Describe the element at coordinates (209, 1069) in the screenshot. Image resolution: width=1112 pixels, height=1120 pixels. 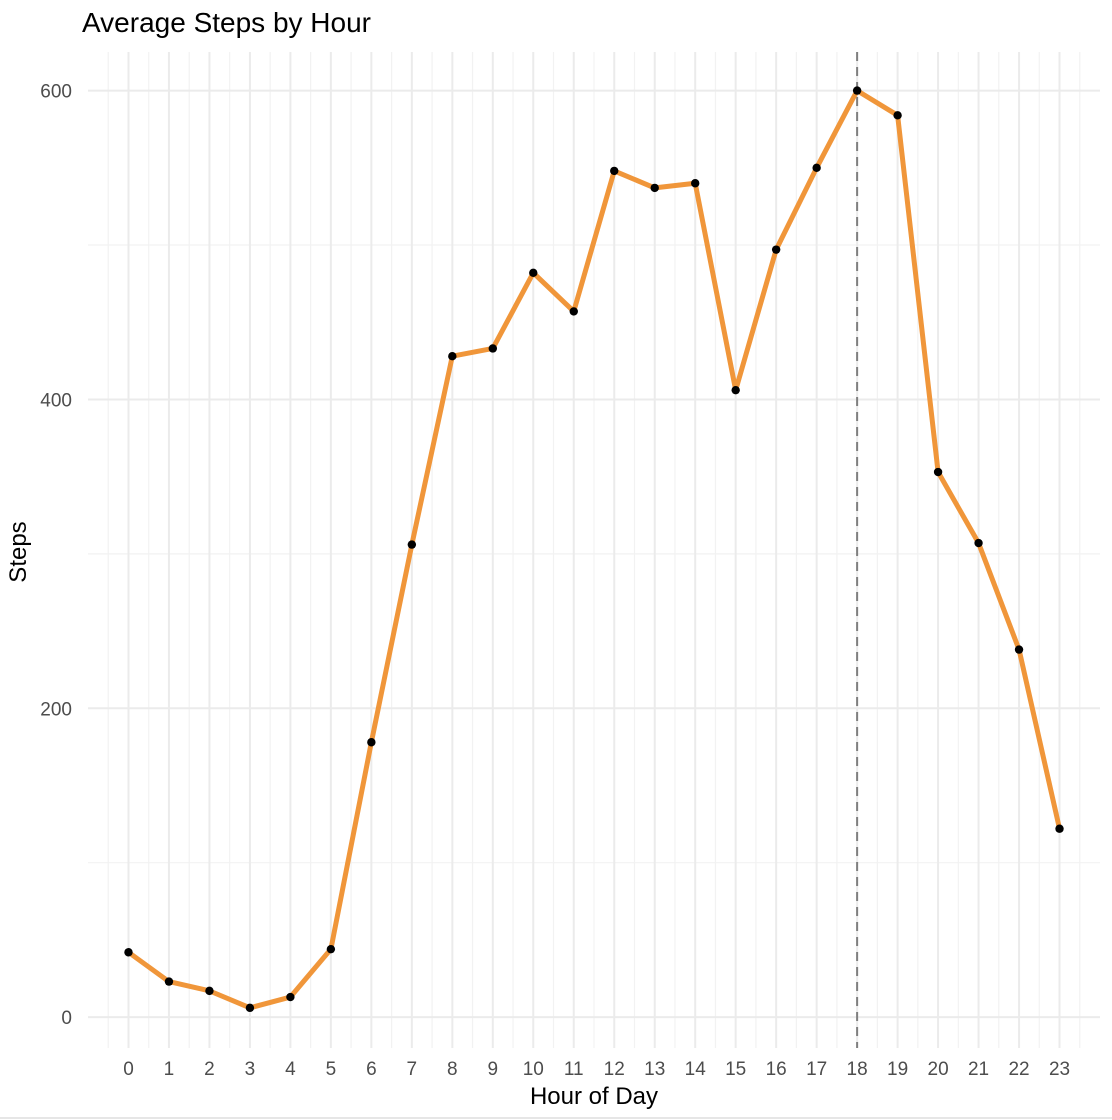
I see `x-tick-label: 2` at that location.